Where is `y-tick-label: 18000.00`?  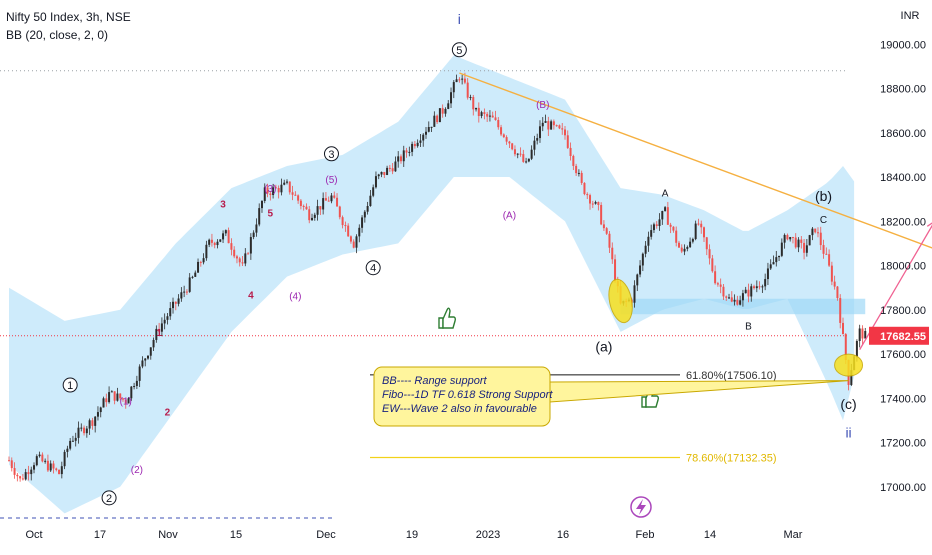 y-tick-label: 18000.00 is located at coordinates (903, 267).